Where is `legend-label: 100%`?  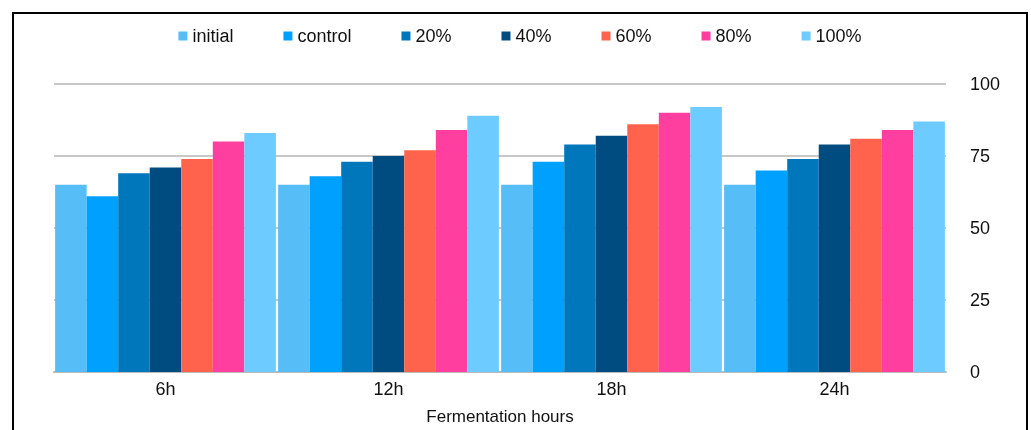 legend-label: 100% is located at coordinates (838, 36).